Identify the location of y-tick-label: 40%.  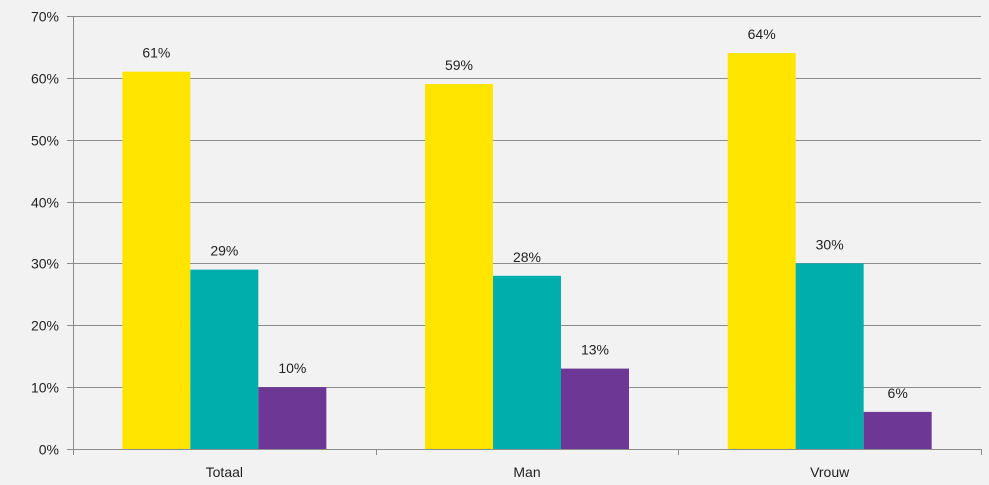
(45, 203).